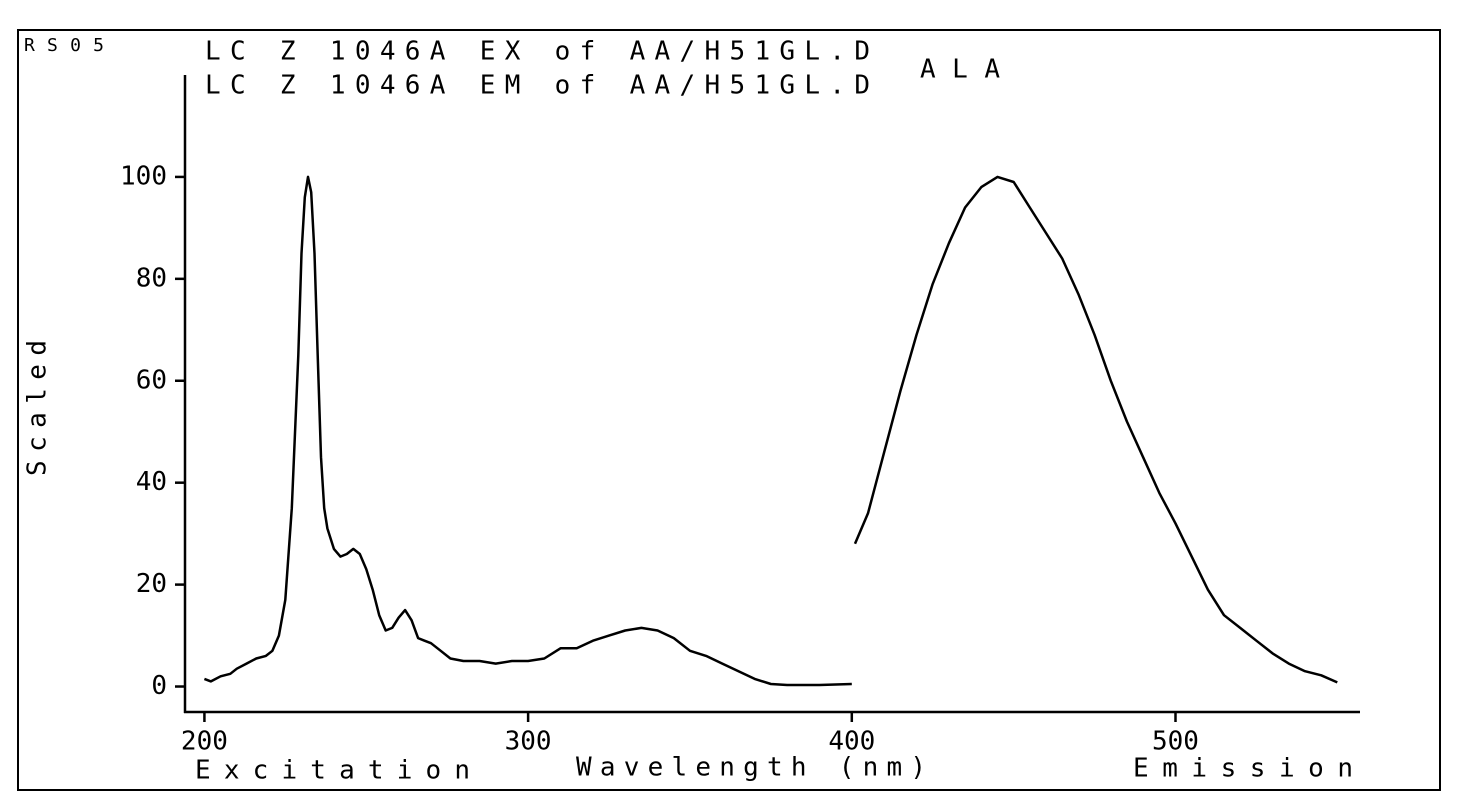 Image resolution: width=1457 pixels, height=801 pixels. Describe the element at coordinates (151, 584) in the screenshot. I see `y-tick-label: 20` at that location.